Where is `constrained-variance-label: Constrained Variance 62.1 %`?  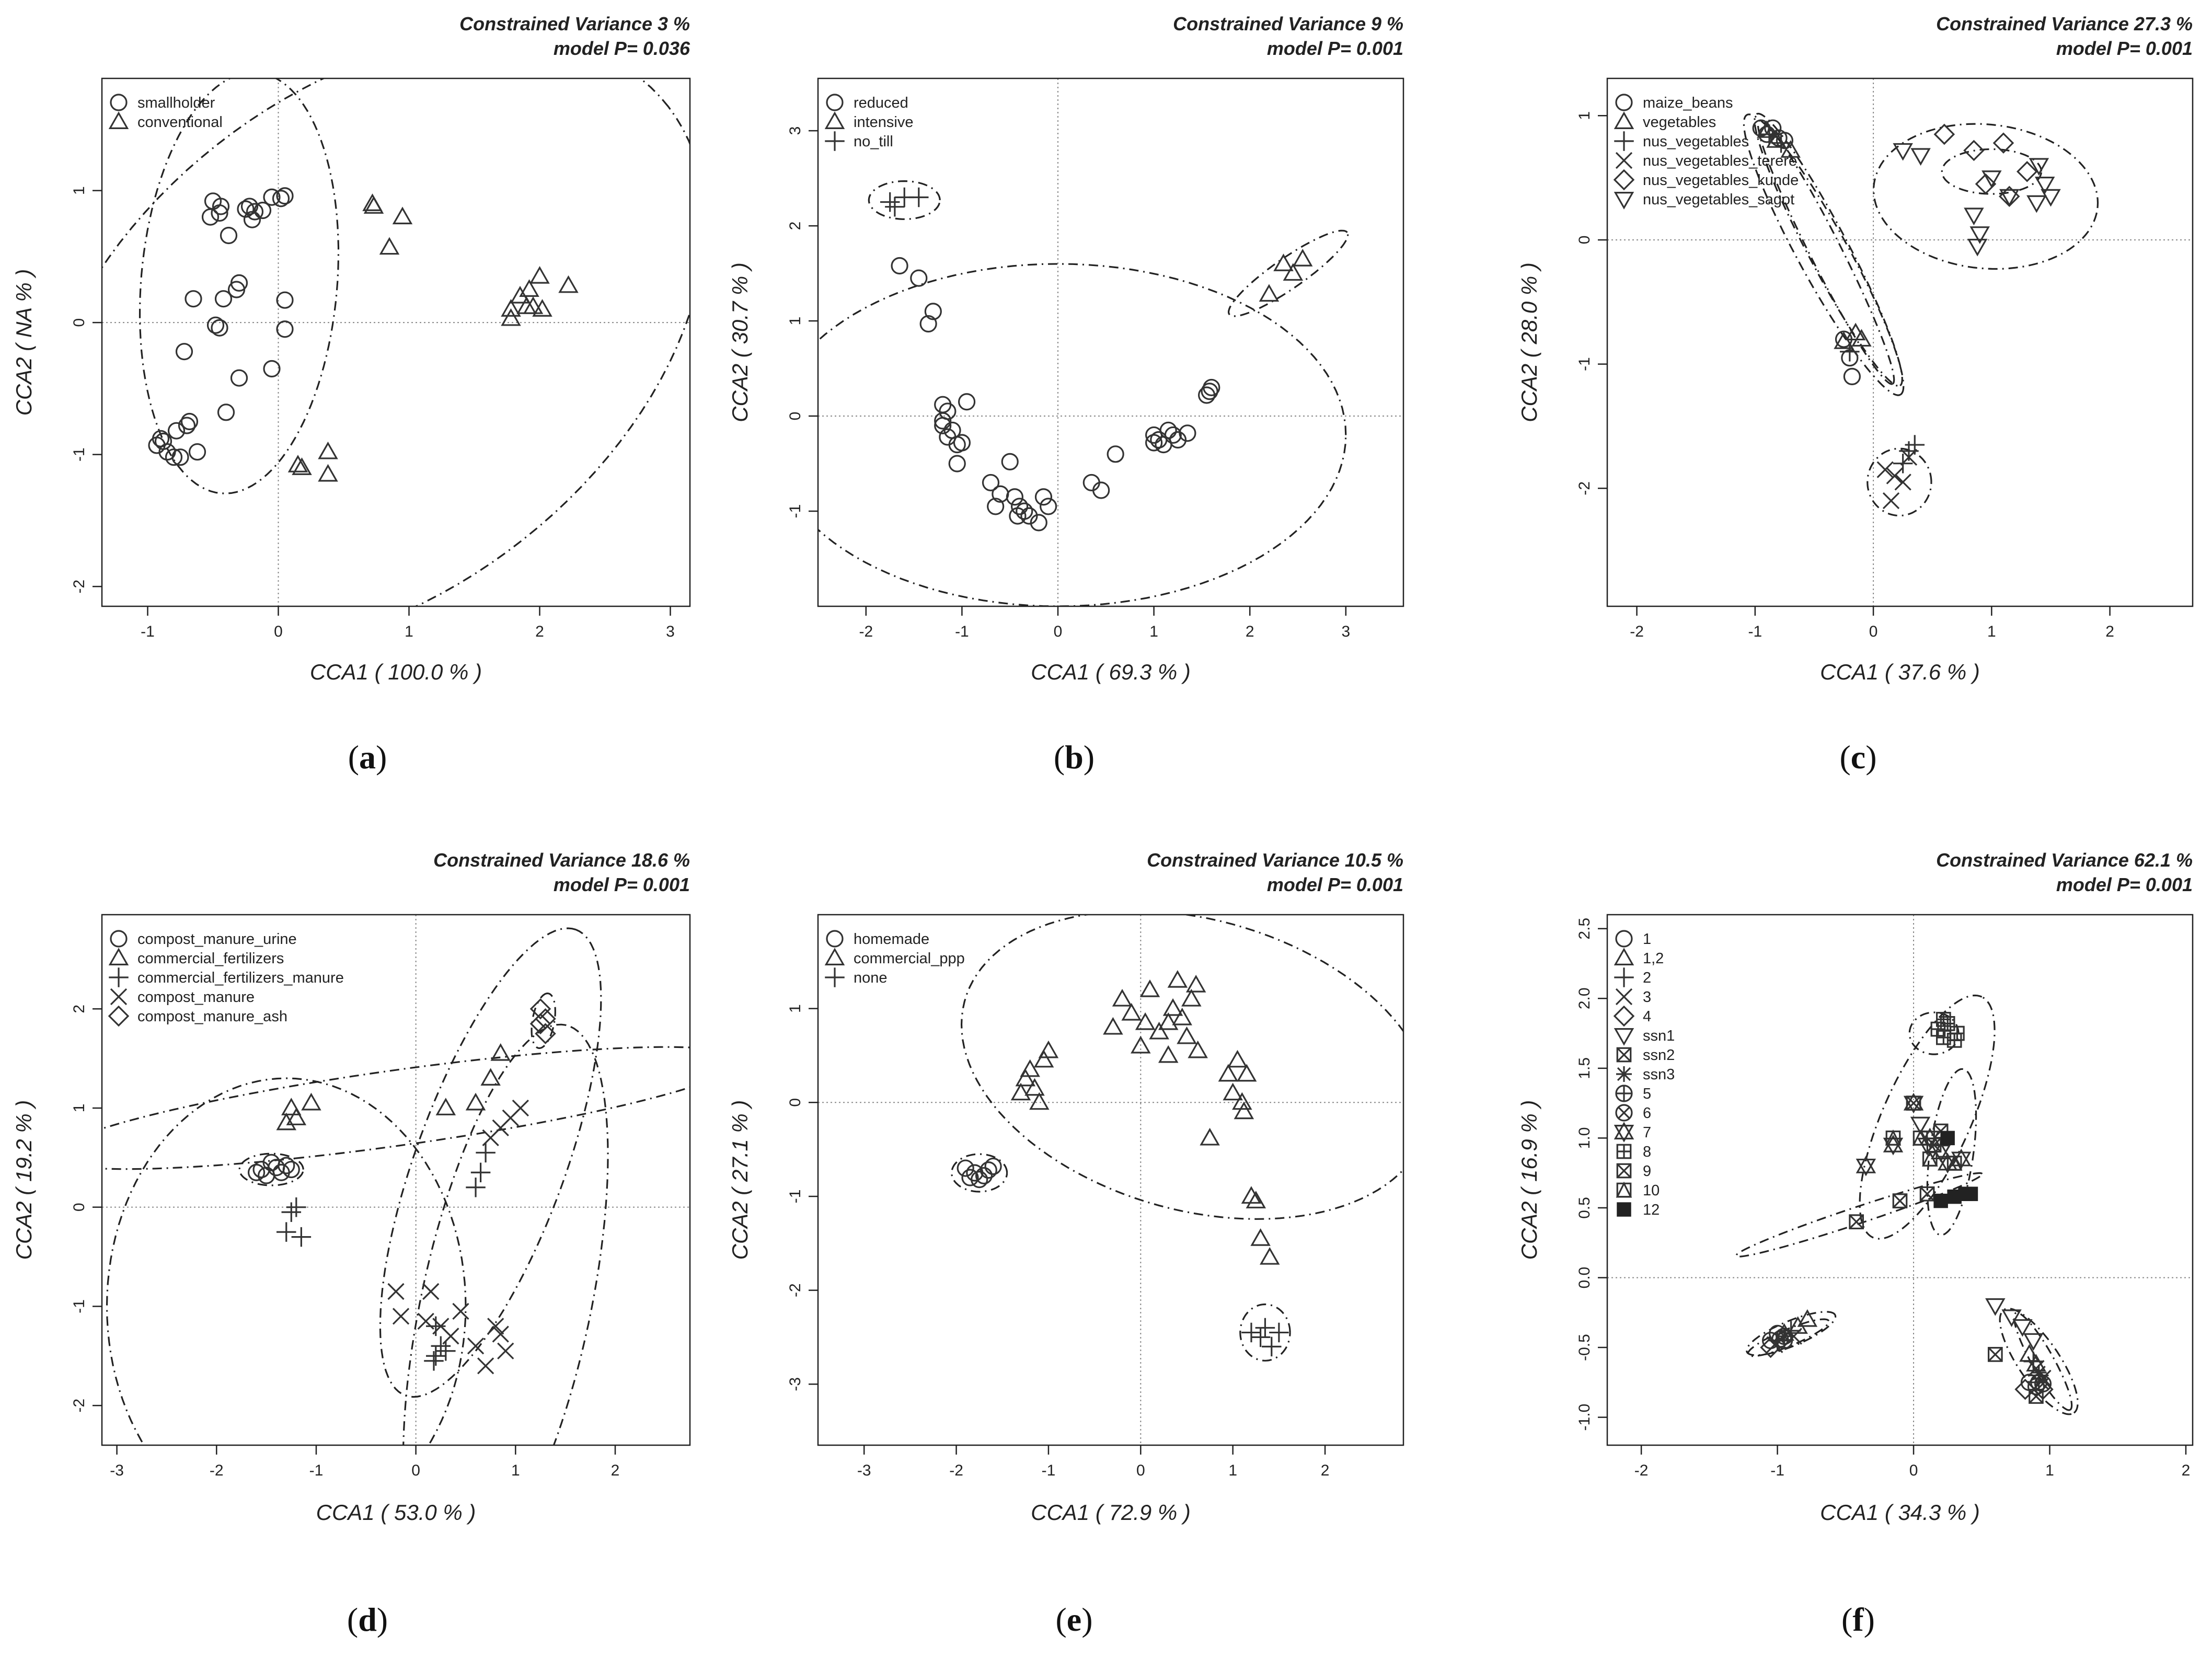 constrained-variance-label: Constrained Variance 62.1 % is located at coordinates (2064, 860).